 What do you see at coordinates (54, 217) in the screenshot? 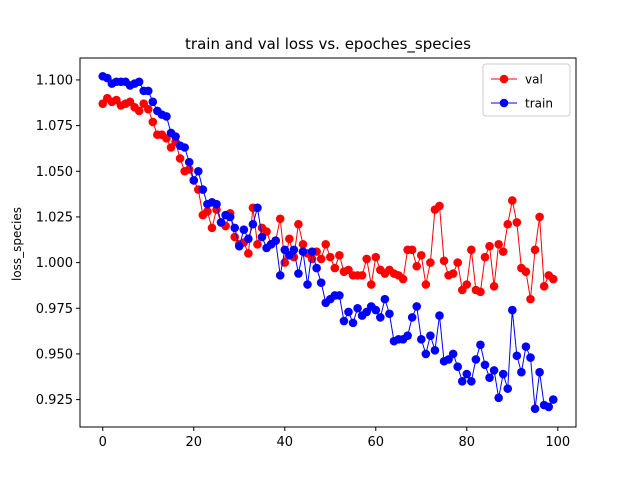
I see `y-tick-label: 1.025` at bounding box center [54, 217].